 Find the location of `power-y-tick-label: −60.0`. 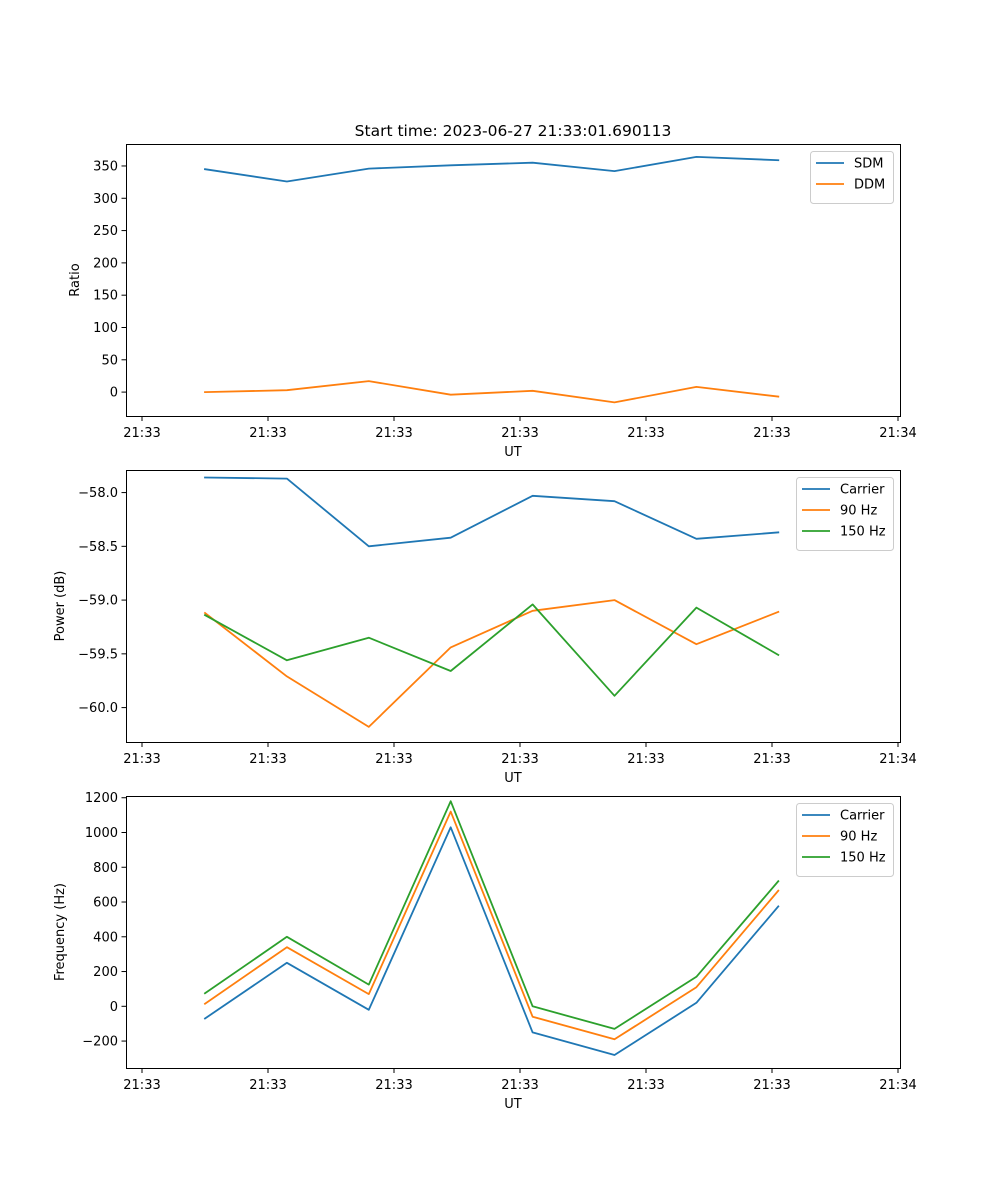

power-y-tick-label: −60.0 is located at coordinates (98, 708).